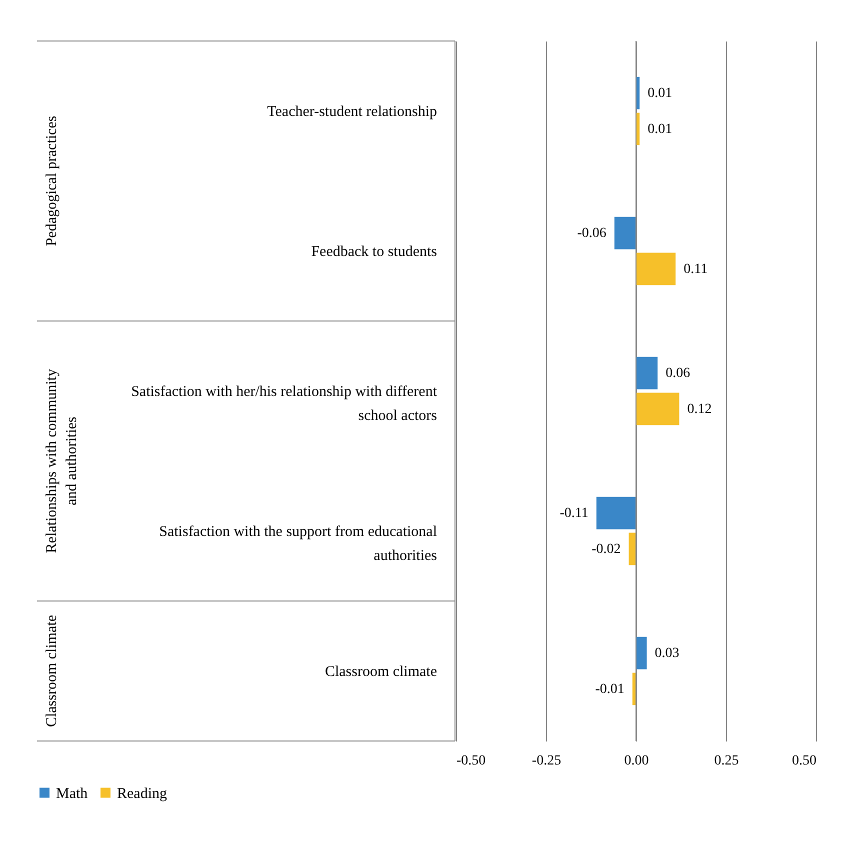  What do you see at coordinates (606, 549) in the screenshot?
I see `data-label: -0.02` at bounding box center [606, 549].